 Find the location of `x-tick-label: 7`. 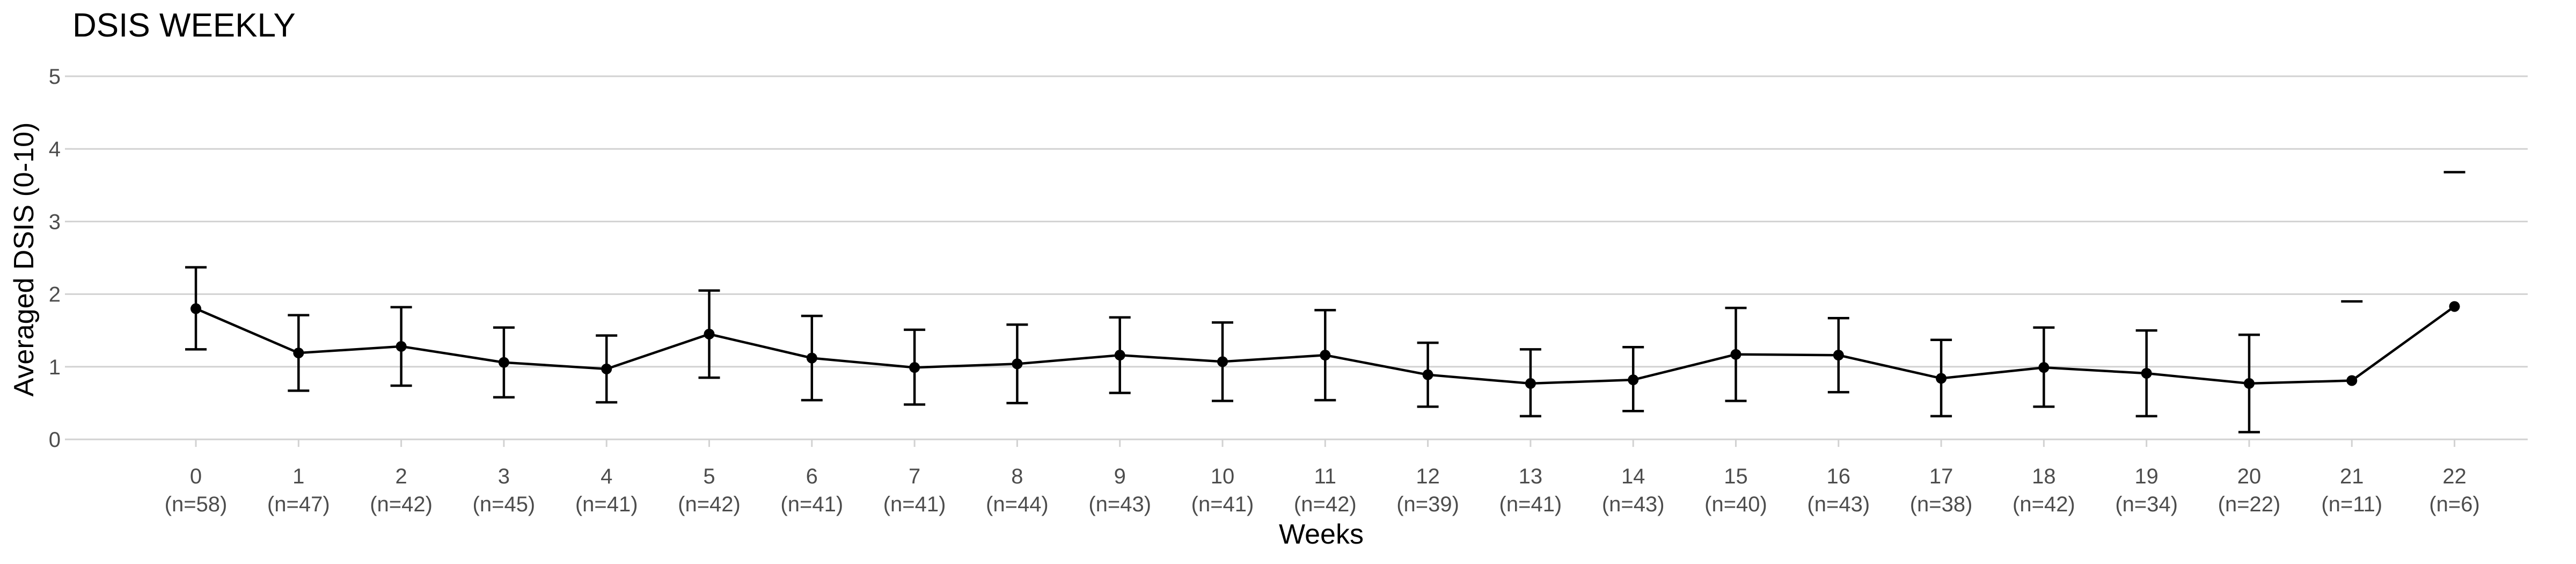

x-tick-label: 7 is located at coordinates (914, 476).